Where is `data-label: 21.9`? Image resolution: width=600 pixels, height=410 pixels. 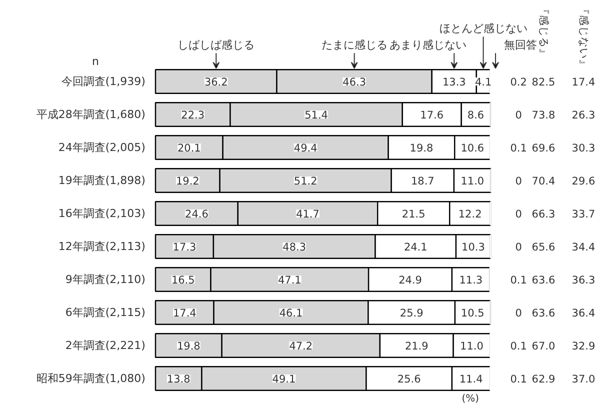 data-label: 21.9 is located at coordinates (416, 346).